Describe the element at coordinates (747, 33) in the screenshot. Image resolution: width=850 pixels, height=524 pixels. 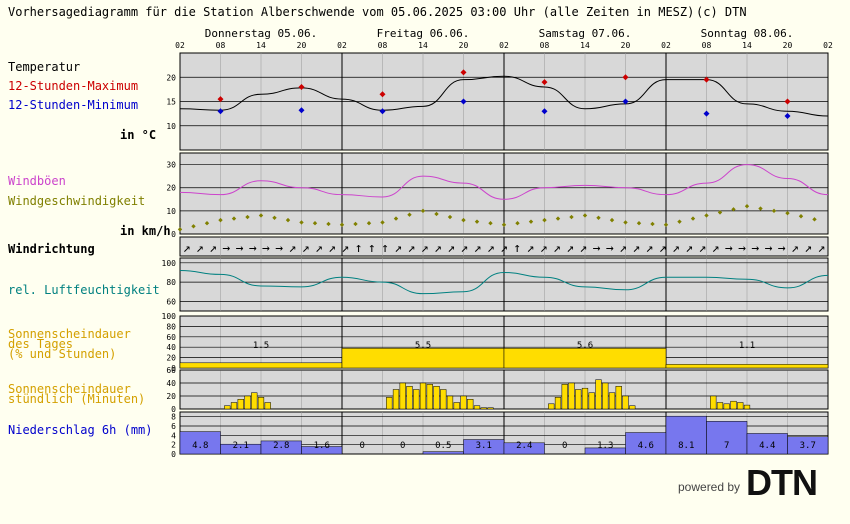
I see `day-label: Sonntag 08.06.` at that location.